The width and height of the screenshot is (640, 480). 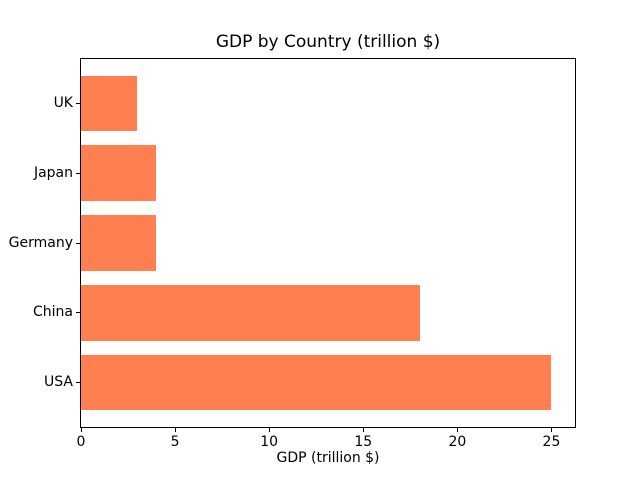 What do you see at coordinates (119, 173) in the screenshot?
I see `bar-japan` at bounding box center [119, 173].